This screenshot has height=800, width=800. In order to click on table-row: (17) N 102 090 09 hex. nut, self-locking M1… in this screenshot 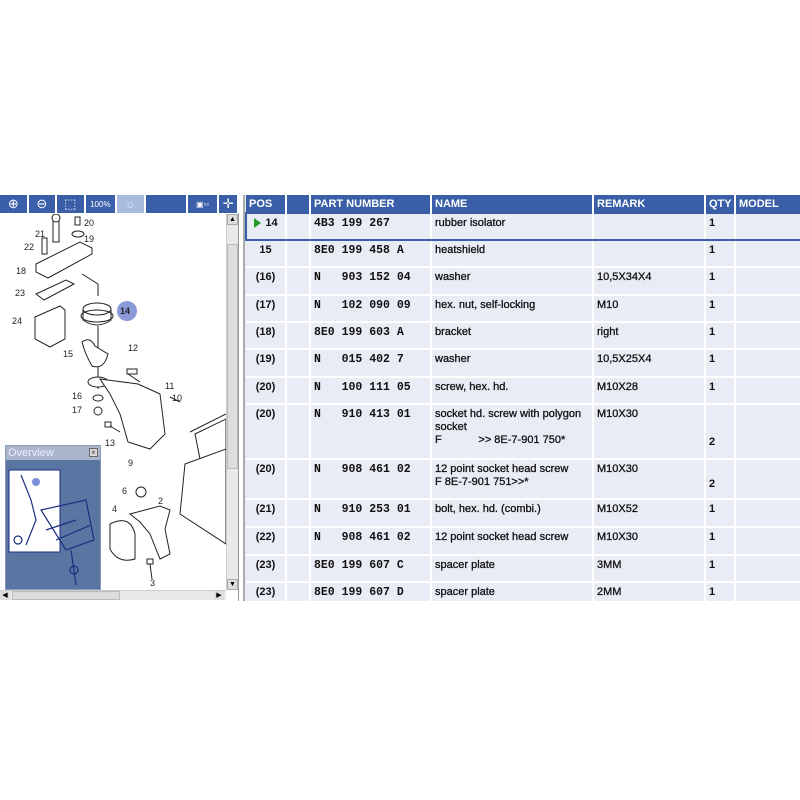, I will do `click(523, 309)`.